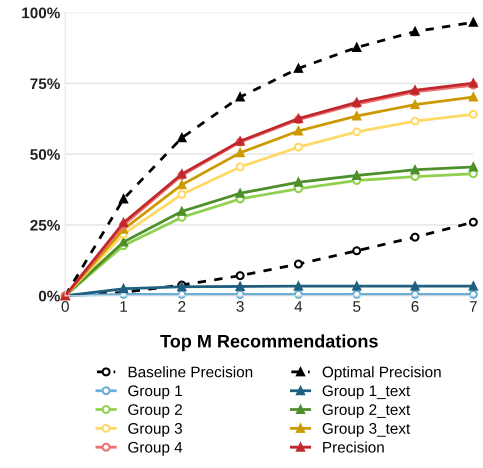  I want to click on legend-label: Group 4, so click(155, 449).